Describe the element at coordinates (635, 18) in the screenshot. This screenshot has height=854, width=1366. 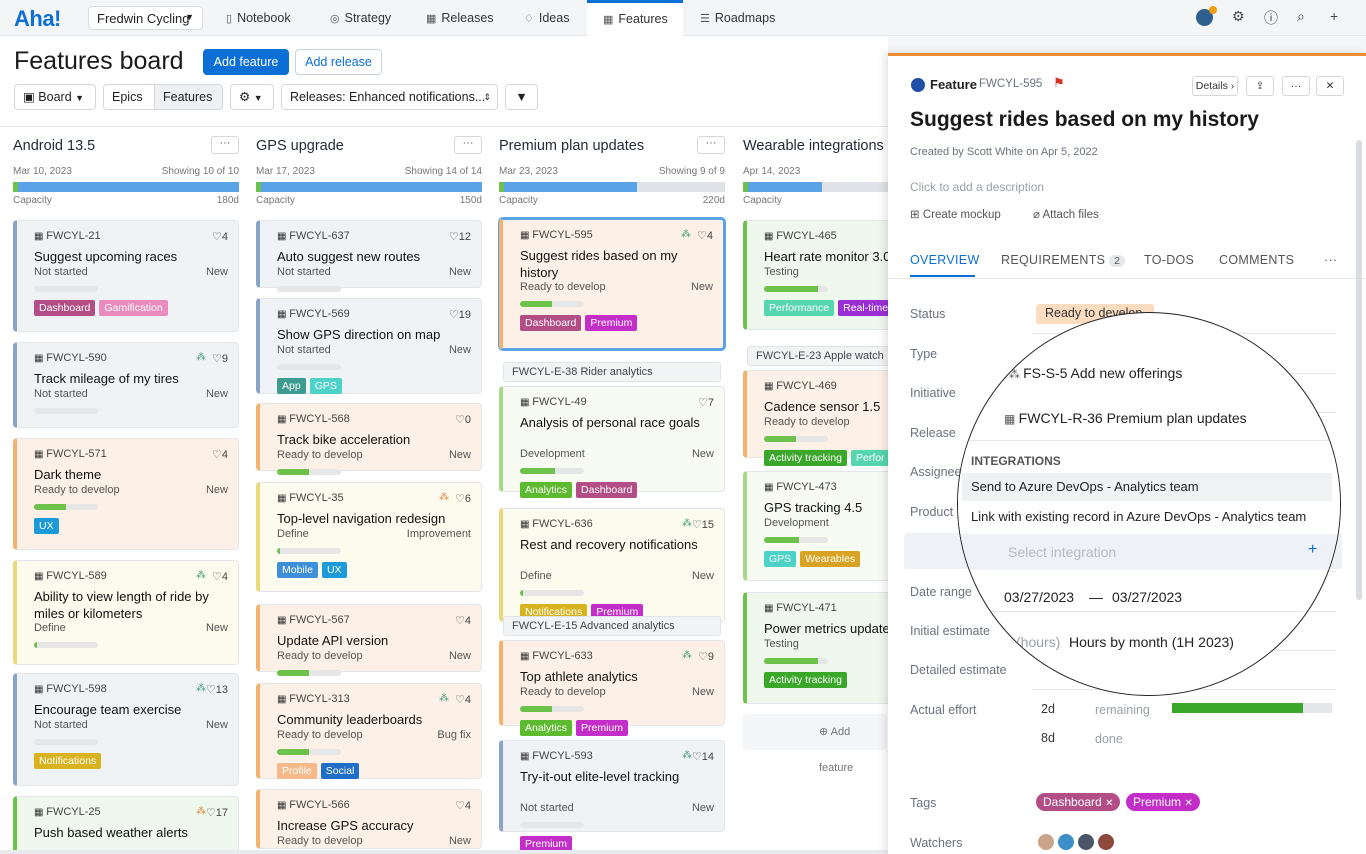
I see `nav-features: ▦ Features` at that location.